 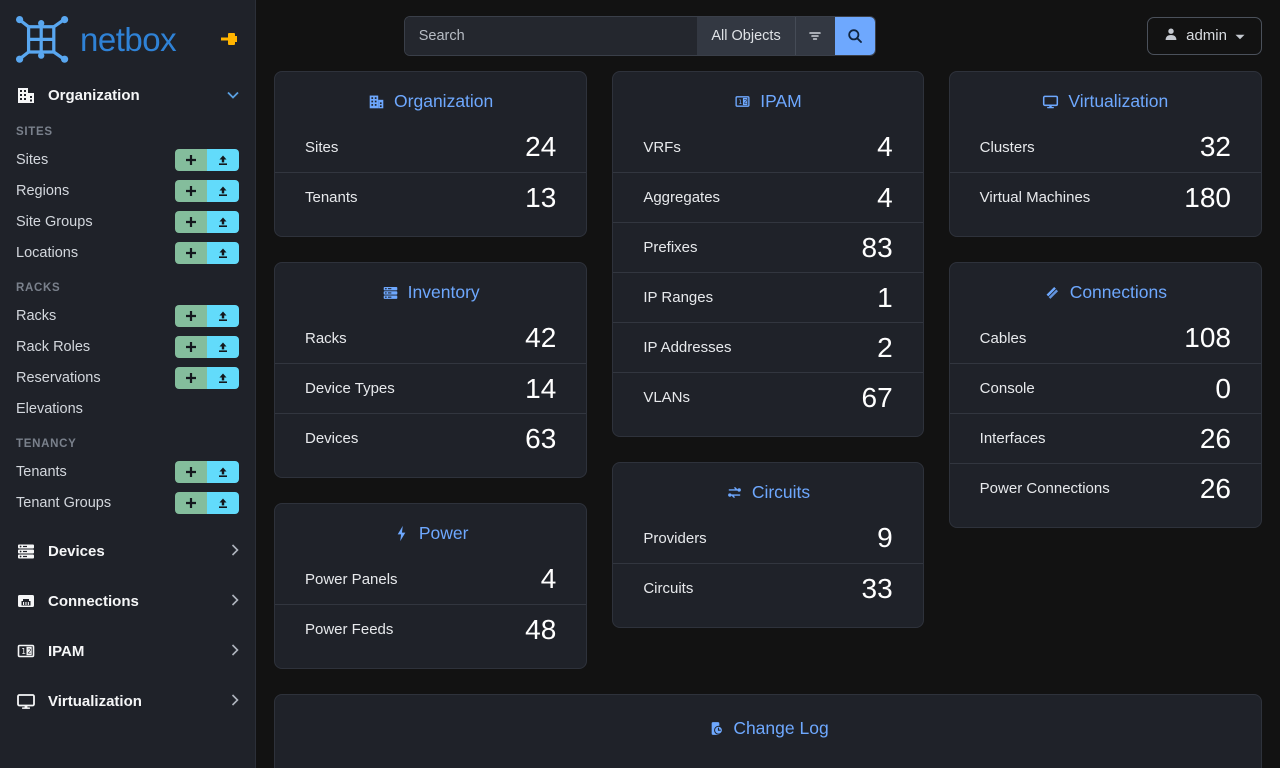 What do you see at coordinates (768, 297) in the screenshot?
I see `stat-row: IP Ranges 1` at bounding box center [768, 297].